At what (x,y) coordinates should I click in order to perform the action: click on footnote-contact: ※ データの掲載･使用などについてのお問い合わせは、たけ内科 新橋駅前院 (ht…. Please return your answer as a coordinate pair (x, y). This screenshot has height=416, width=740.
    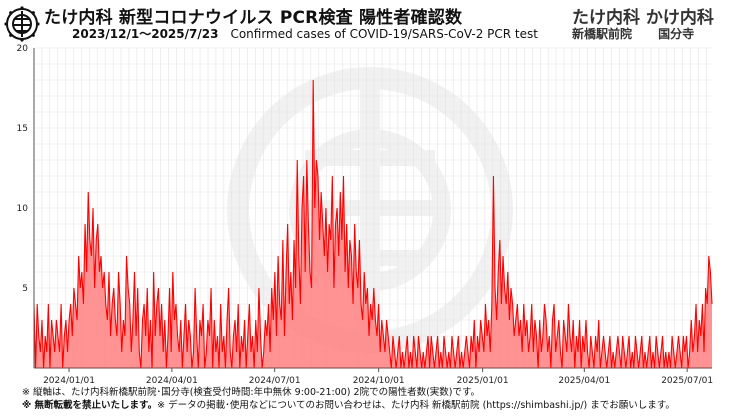
    Looking at the image, I should click on (416, 405).